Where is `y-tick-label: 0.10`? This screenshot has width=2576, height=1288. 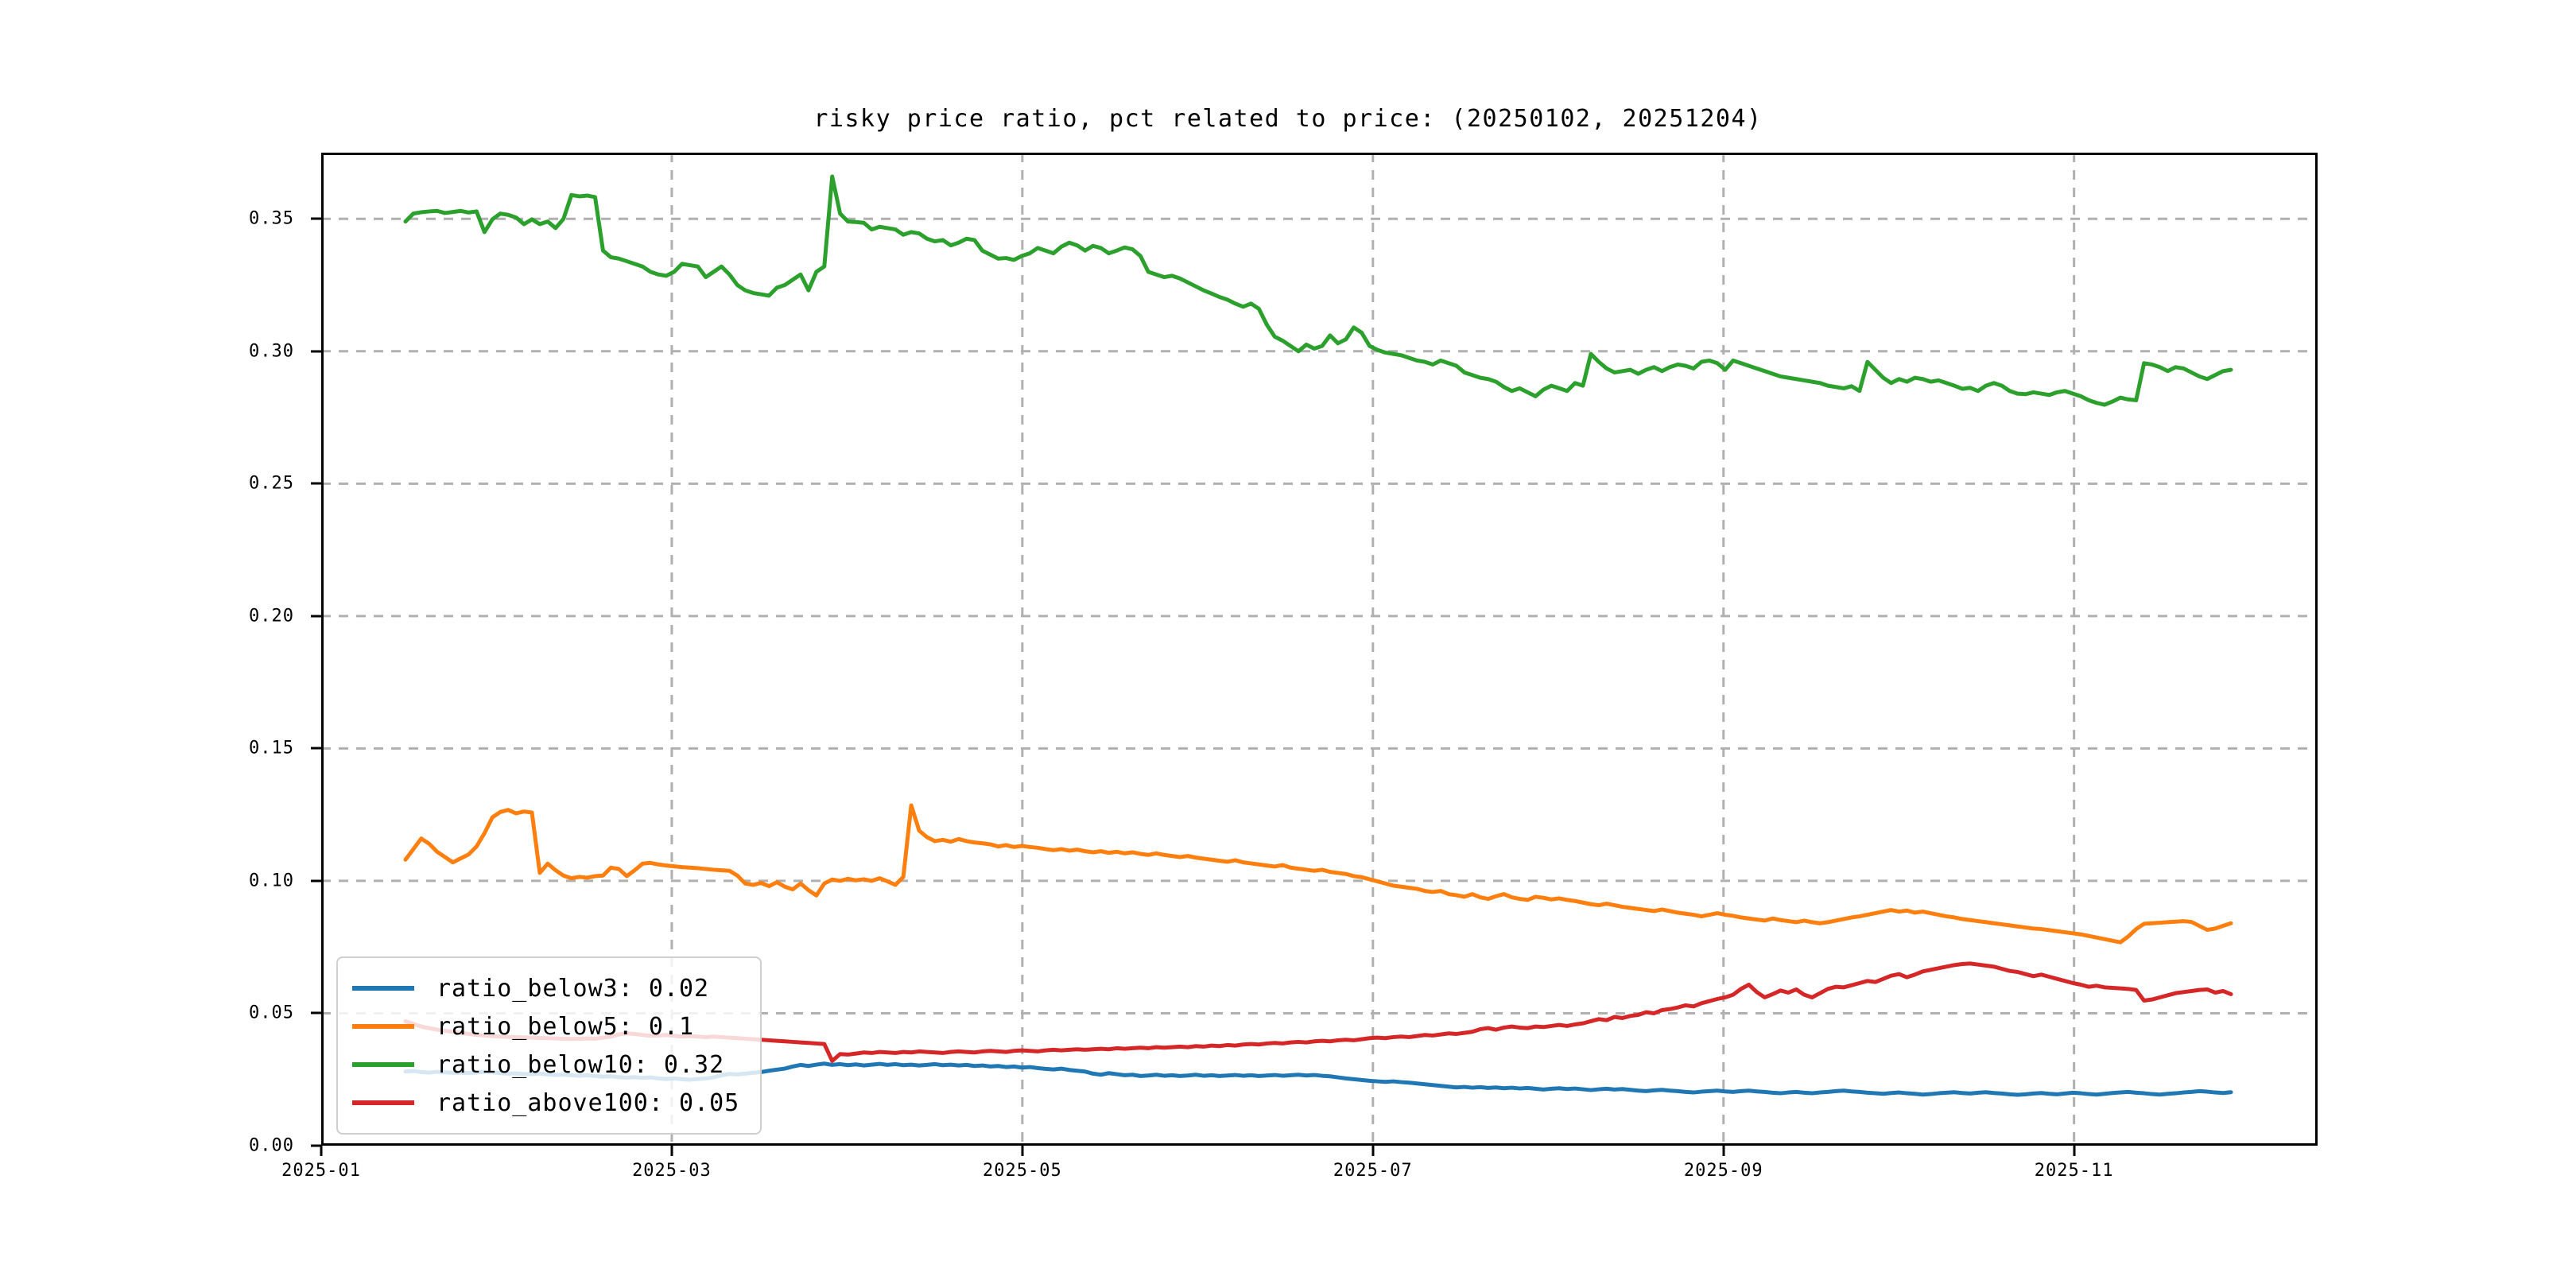 y-tick-label: 0.10 is located at coordinates (271, 881).